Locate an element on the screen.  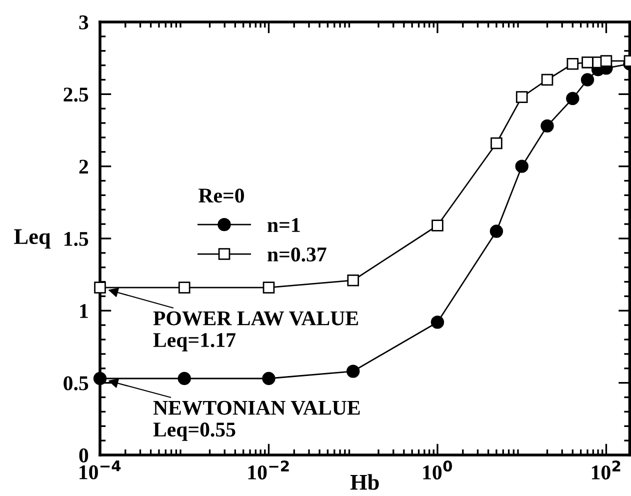
y-tick-label: 2.5 is located at coordinates (76, 95).